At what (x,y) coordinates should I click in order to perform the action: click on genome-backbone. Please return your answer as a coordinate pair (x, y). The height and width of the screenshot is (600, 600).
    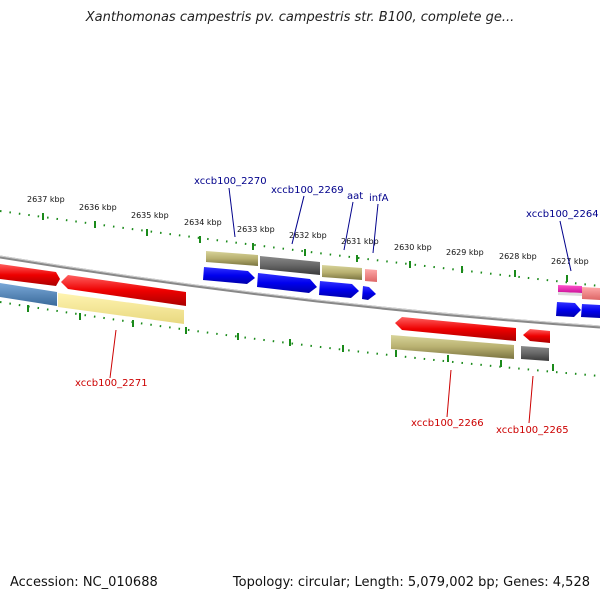
    Looking at the image, I should click on (300, 292).